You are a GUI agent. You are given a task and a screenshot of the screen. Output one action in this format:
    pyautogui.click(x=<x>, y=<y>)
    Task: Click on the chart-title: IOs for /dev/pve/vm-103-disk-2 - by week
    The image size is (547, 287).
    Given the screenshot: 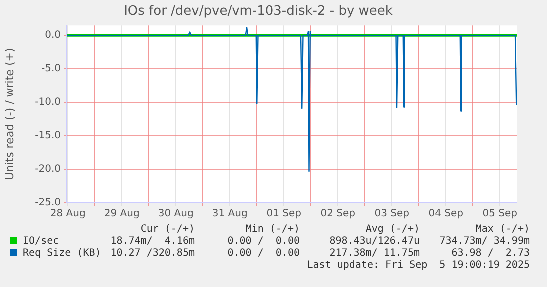 What is the action you would take?
    pyautogui.click(x=259, y=12)
    